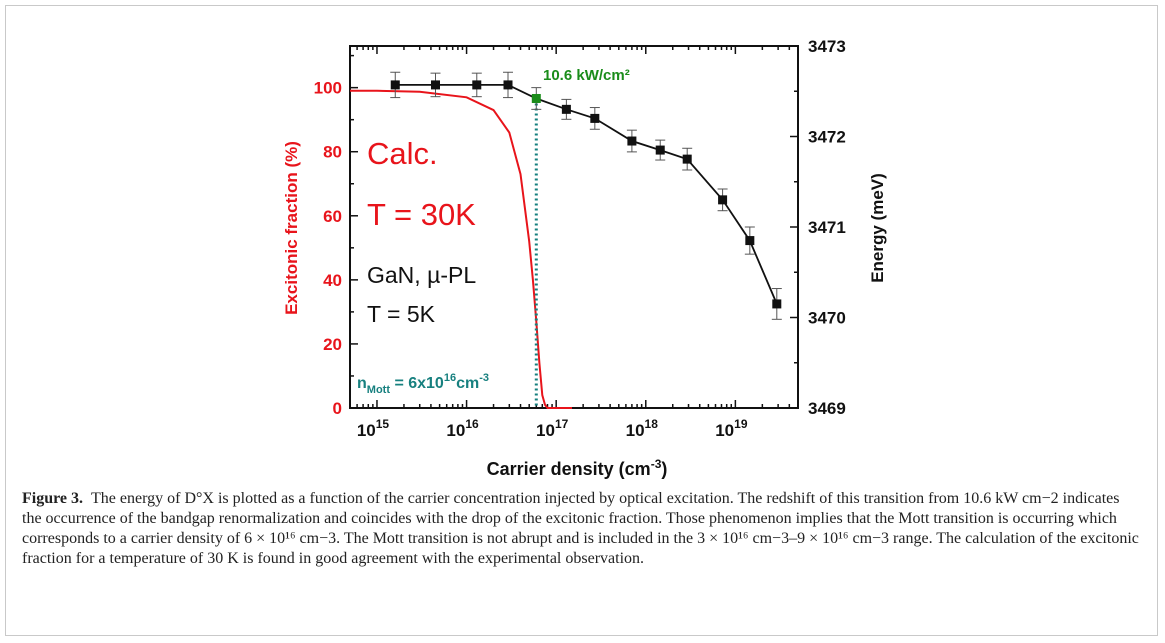 The image size is (1165, 643). I want to click on x-axis-title: Carrier density (cm-3), so click(577, 468).